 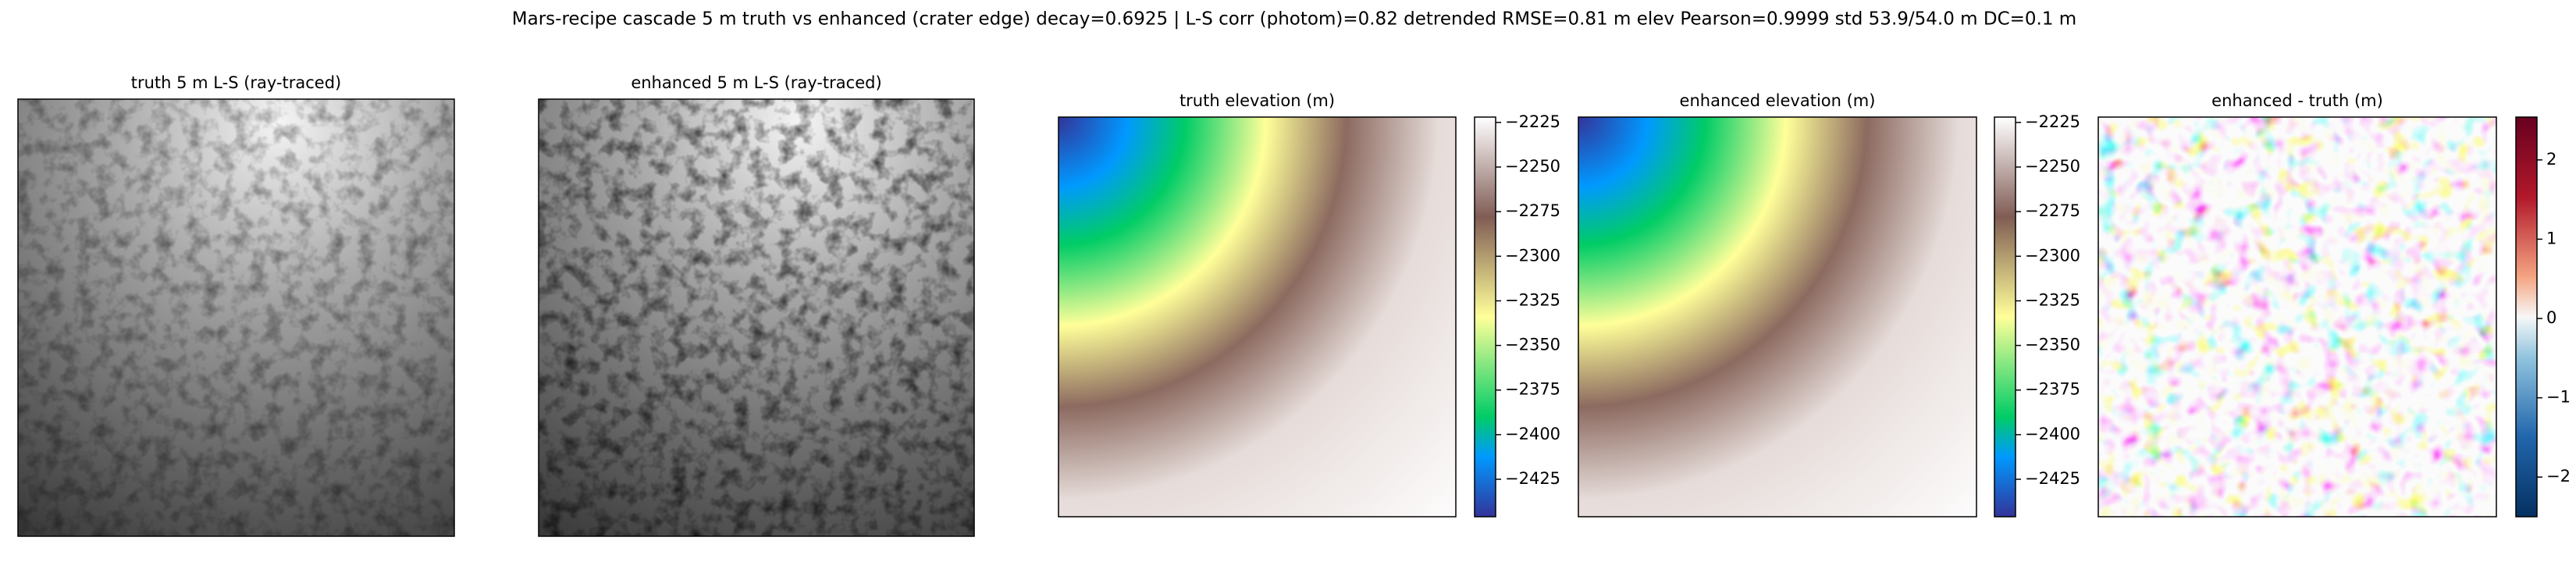 I want to click on panel-title: enhanced - truth (m), so click(x=2297, y=101).